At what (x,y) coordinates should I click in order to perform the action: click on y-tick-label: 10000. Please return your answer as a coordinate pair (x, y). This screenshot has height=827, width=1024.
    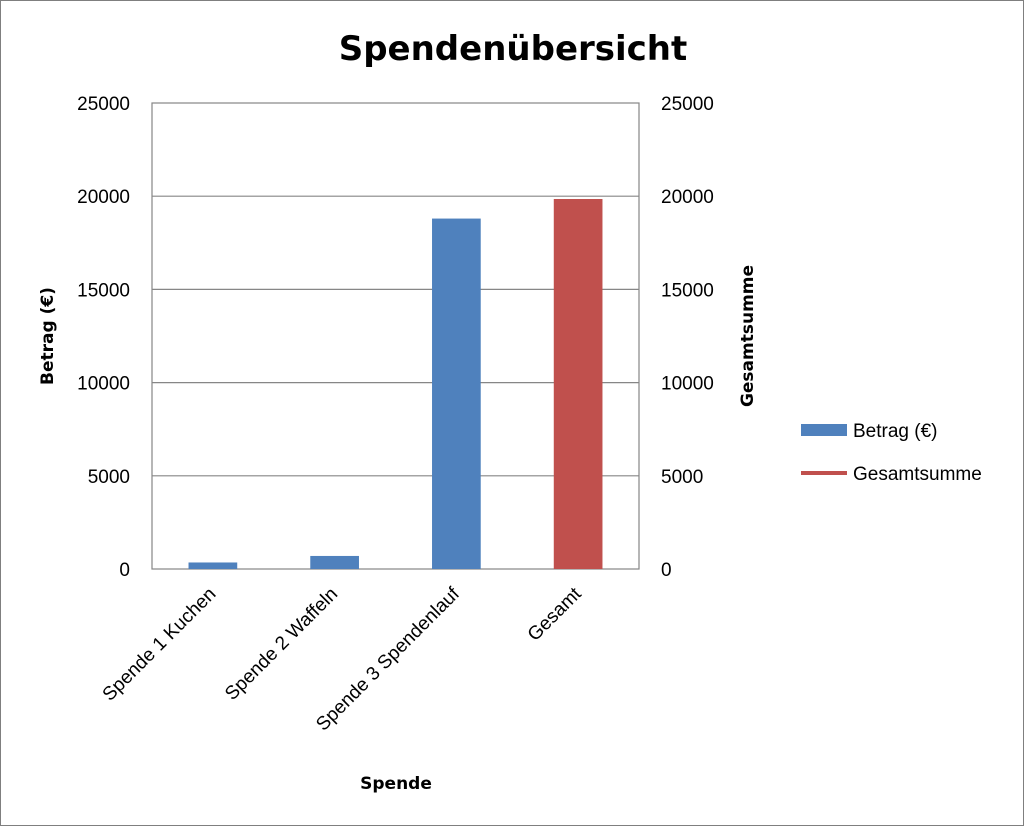
    Looking at the image, I should click on (103, 384).